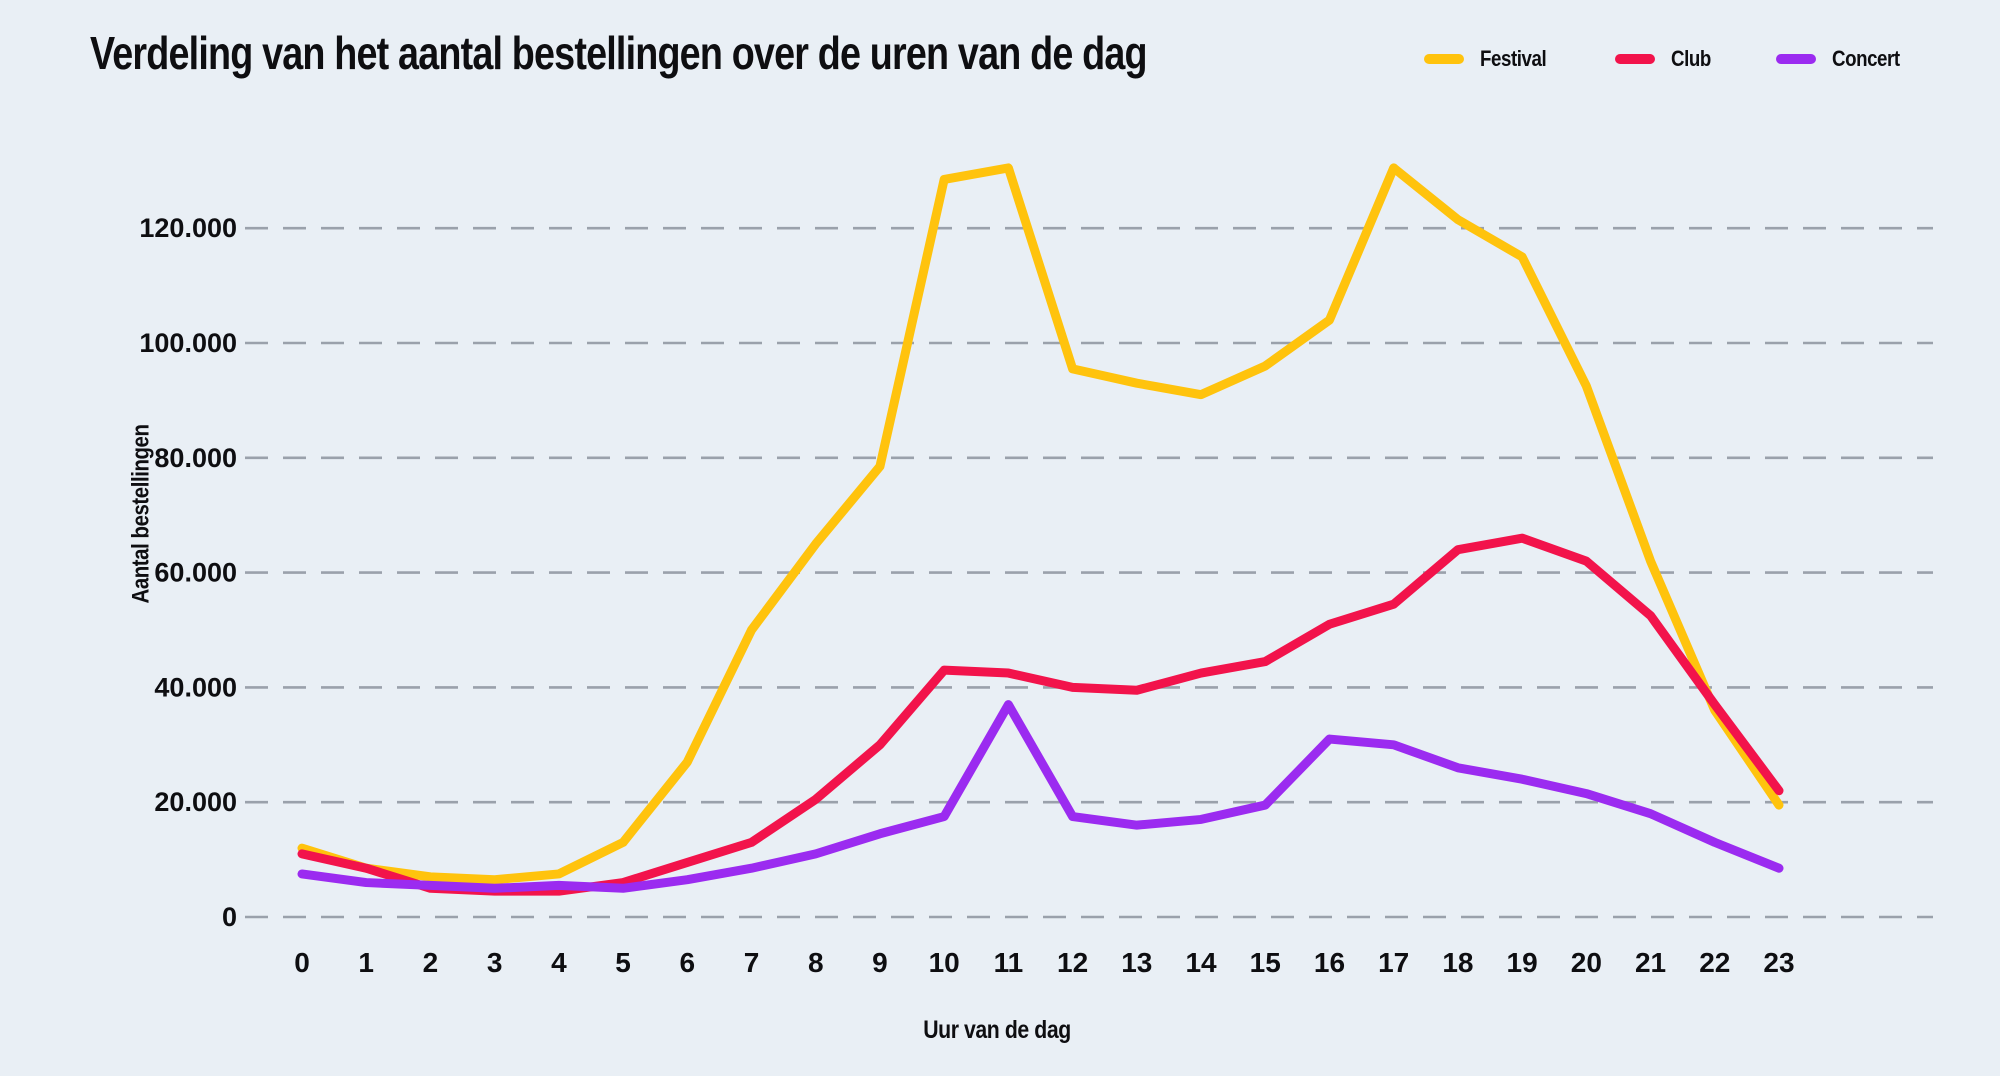  Describe the element at coordinates (1586, 962) in the screenshot. I see `x-tick-label-20: 20` at that location.